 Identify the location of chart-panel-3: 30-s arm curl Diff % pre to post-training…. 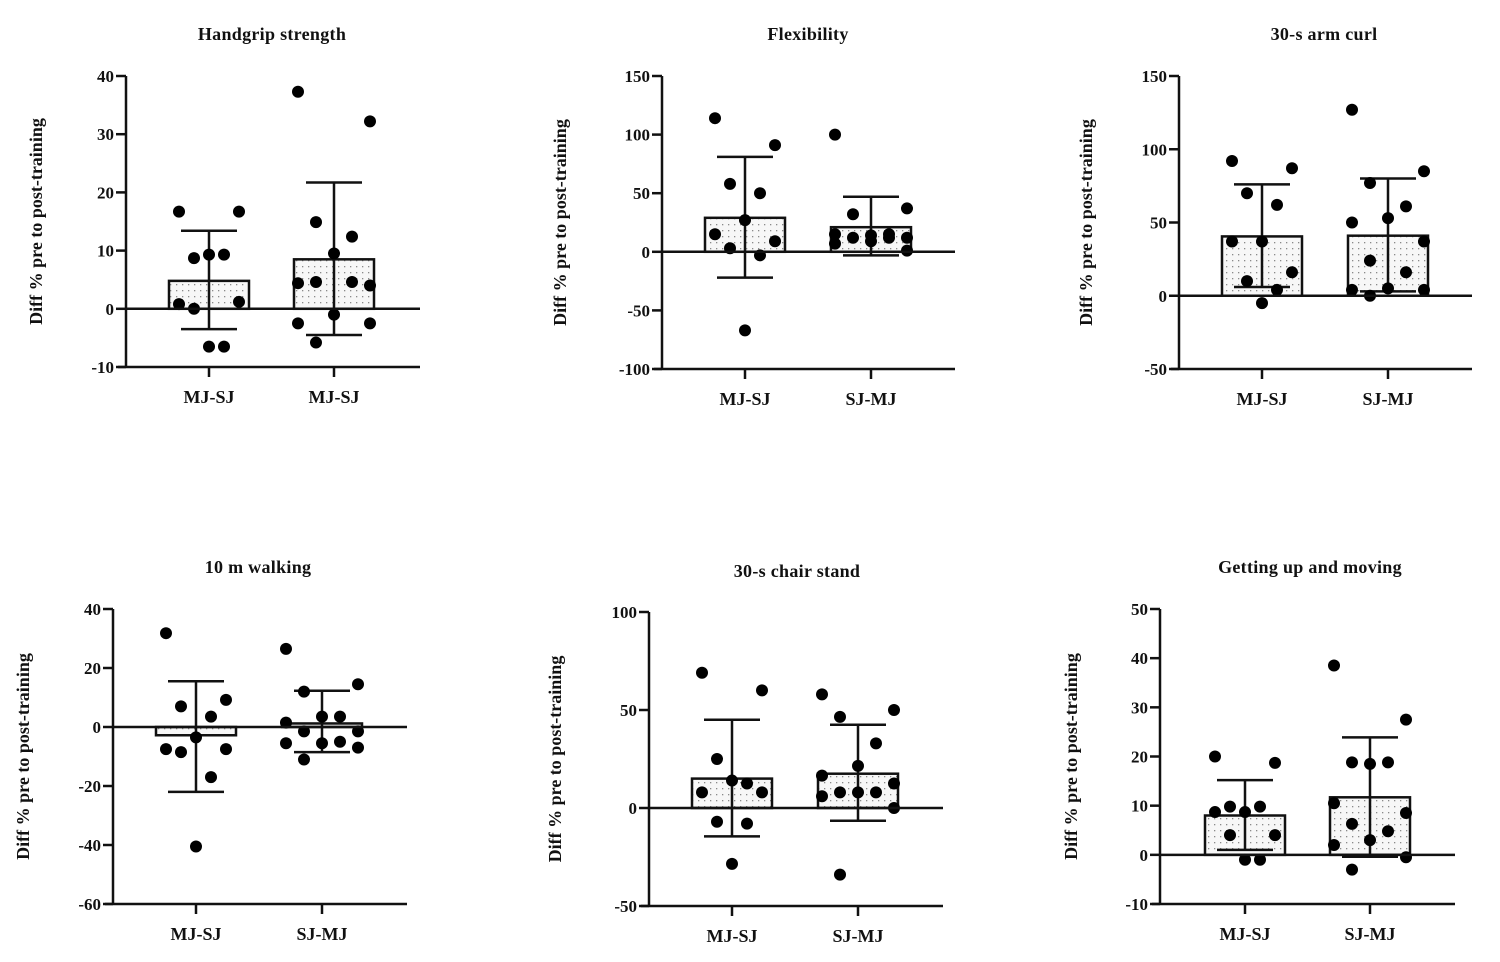
(1274, 216).